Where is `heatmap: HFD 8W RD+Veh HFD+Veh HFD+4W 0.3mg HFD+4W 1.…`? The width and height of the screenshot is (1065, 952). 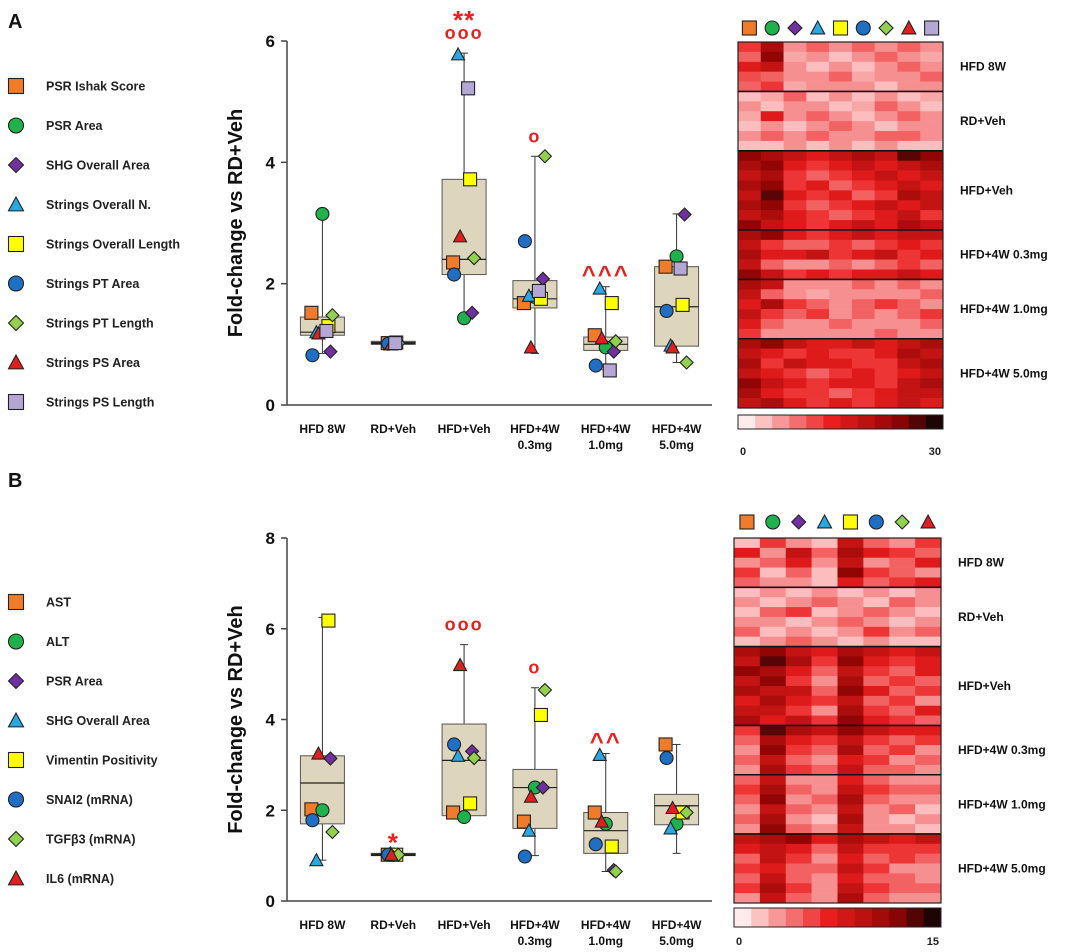 heatmap: HFD 8W RD+Veh HFD+Veh HFD+4W 0.3mg HFD+4W 1.… is located at coordinates (892, 214).